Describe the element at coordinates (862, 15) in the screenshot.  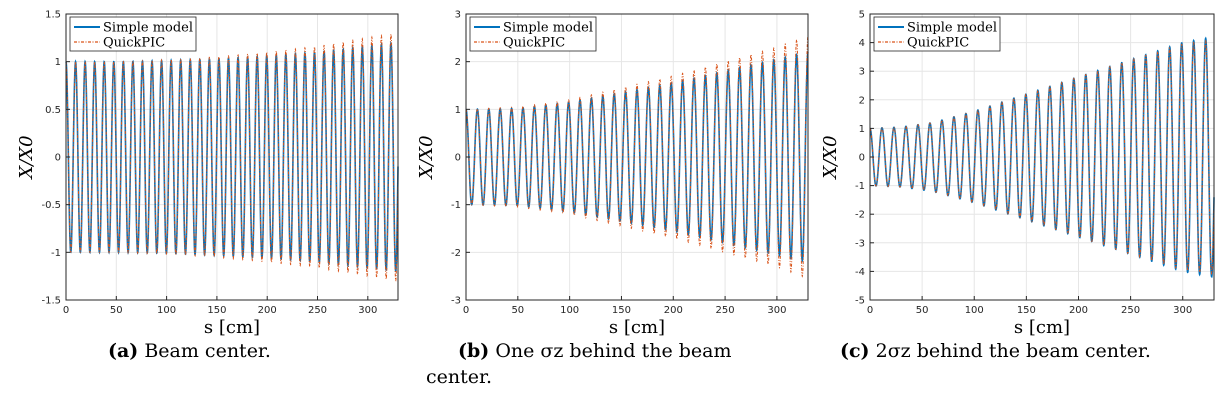
I see `y-tick-label: 5` at that location.